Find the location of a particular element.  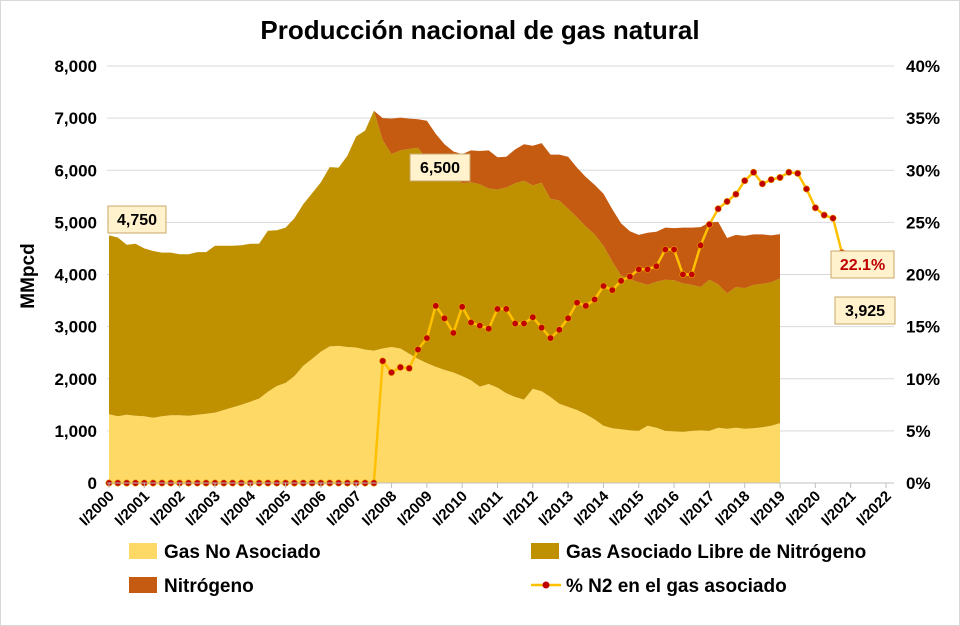

y2-tick-label: 40% is located at coordinates (923, 66).